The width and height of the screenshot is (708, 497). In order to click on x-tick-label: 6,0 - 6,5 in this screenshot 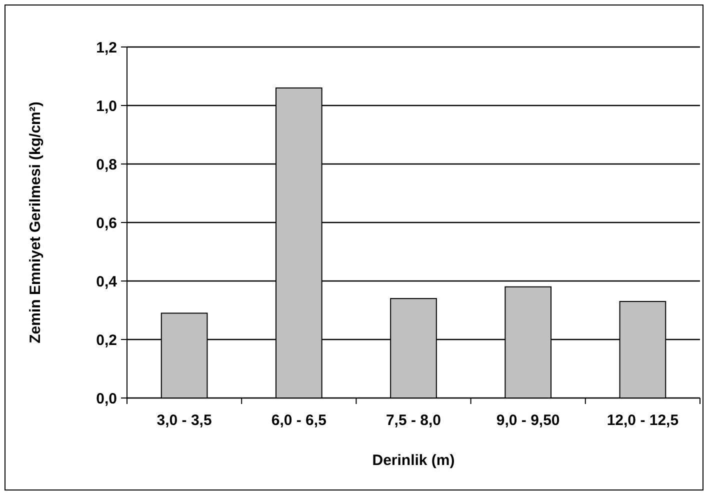, I will do `click(298, 420)`.